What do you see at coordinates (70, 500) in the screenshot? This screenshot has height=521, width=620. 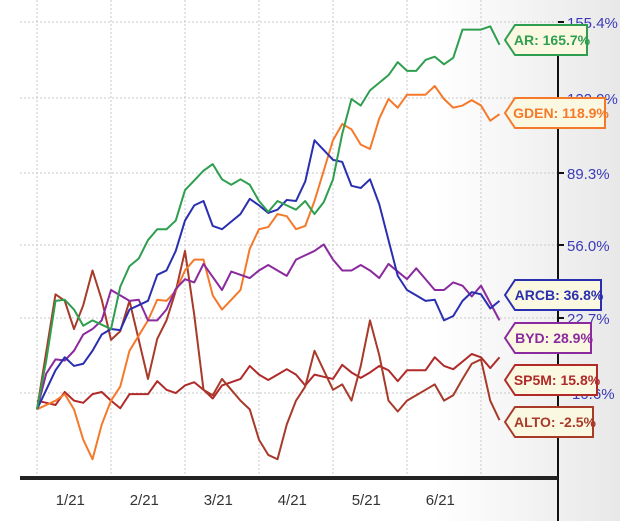 I see `x-tick-label: 1/21` at bounding box center [70, 500].